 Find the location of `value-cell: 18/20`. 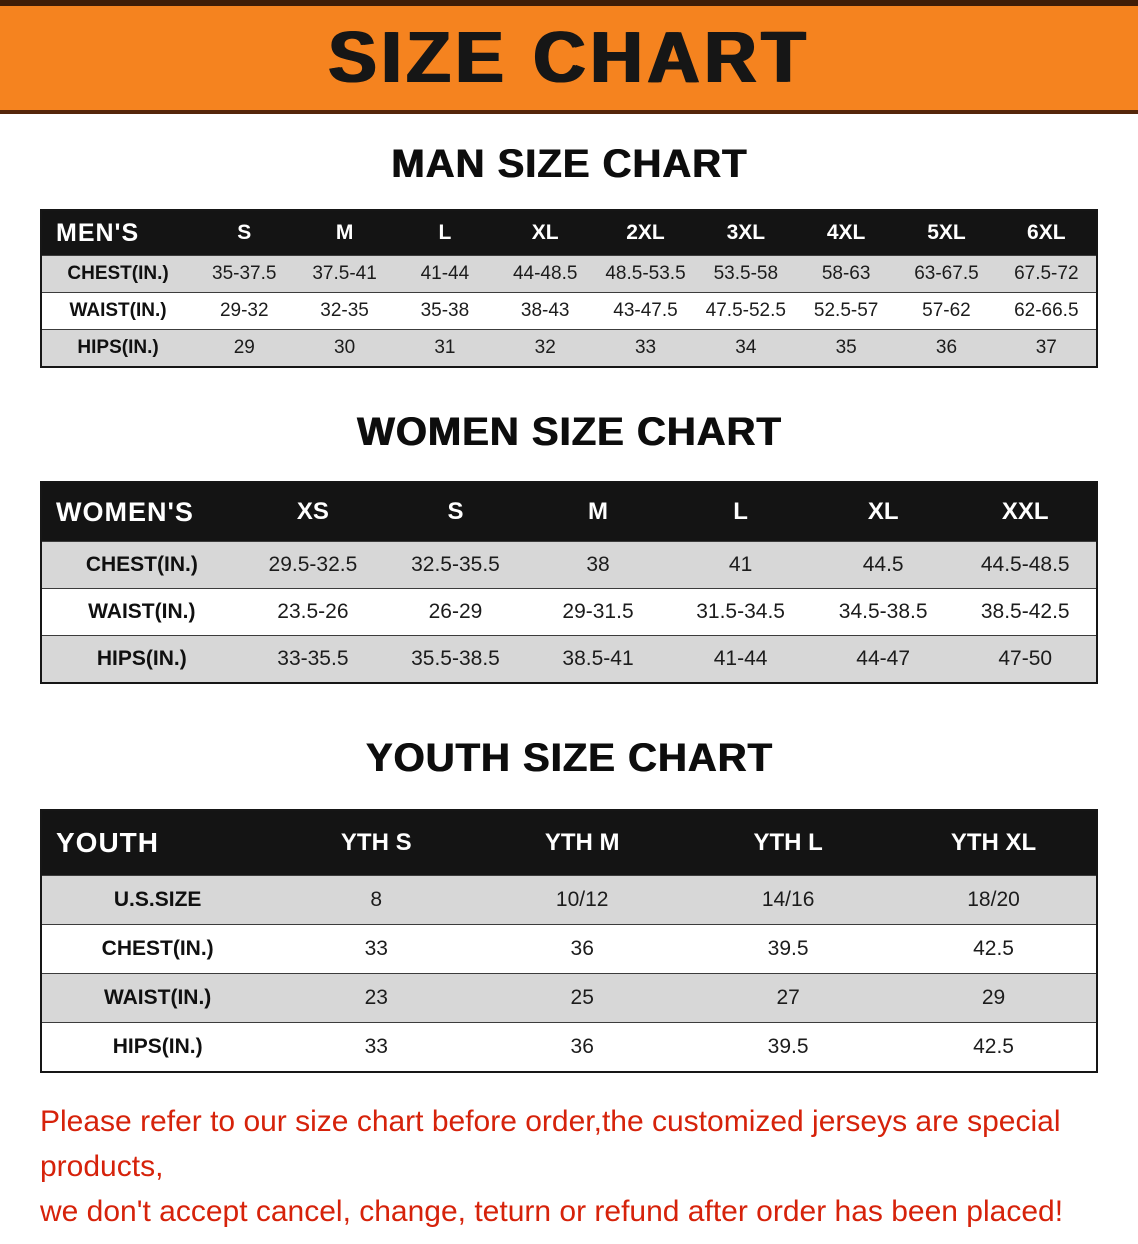

value-cell: 18/20 is located at coordinates (993, 899).